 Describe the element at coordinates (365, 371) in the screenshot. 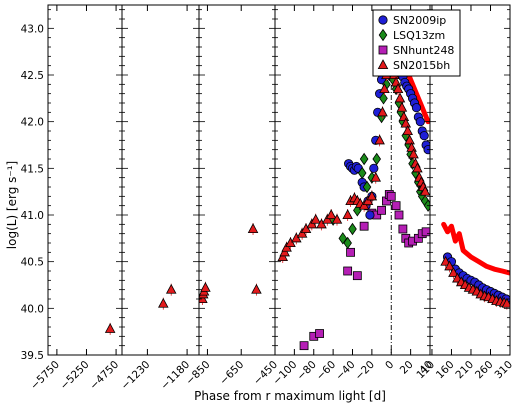

I see `x-tick-label: −20` at that location.